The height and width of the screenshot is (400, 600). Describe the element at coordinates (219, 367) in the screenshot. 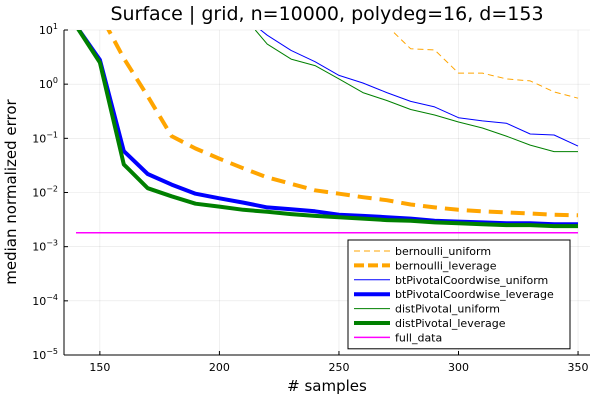

I see `x-tick-label: 200` at that location.